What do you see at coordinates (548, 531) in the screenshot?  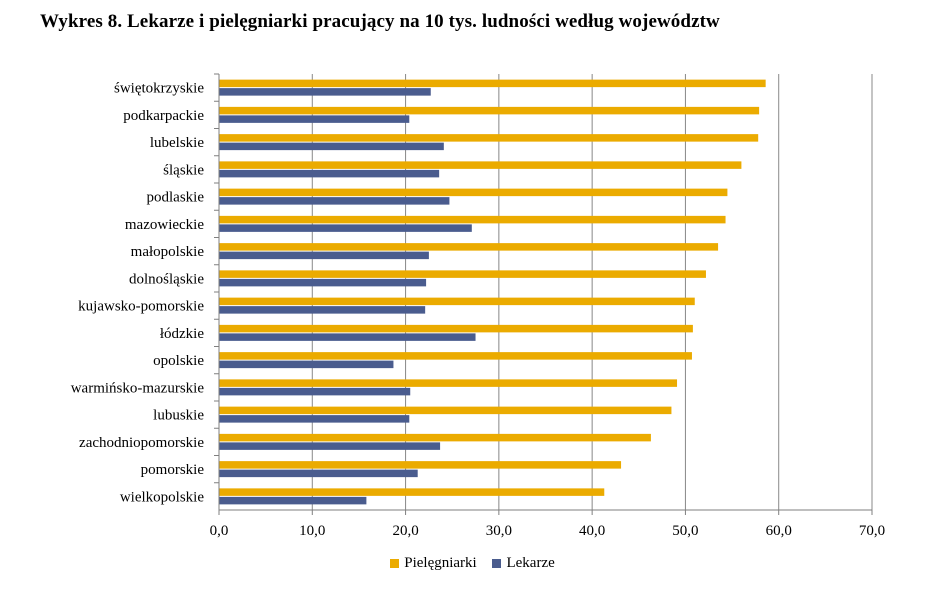 I see `tick-labels: 0,0 10,0 20,0 30,0 40,0 50,0 60,0 70,0` at bounding box center [548, 531].